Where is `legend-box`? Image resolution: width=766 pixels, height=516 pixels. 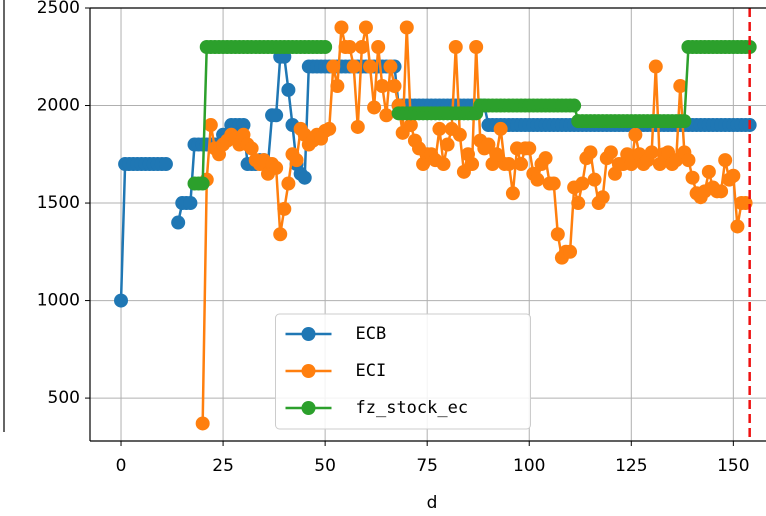 legend-box is located at coordinates (403, 371).